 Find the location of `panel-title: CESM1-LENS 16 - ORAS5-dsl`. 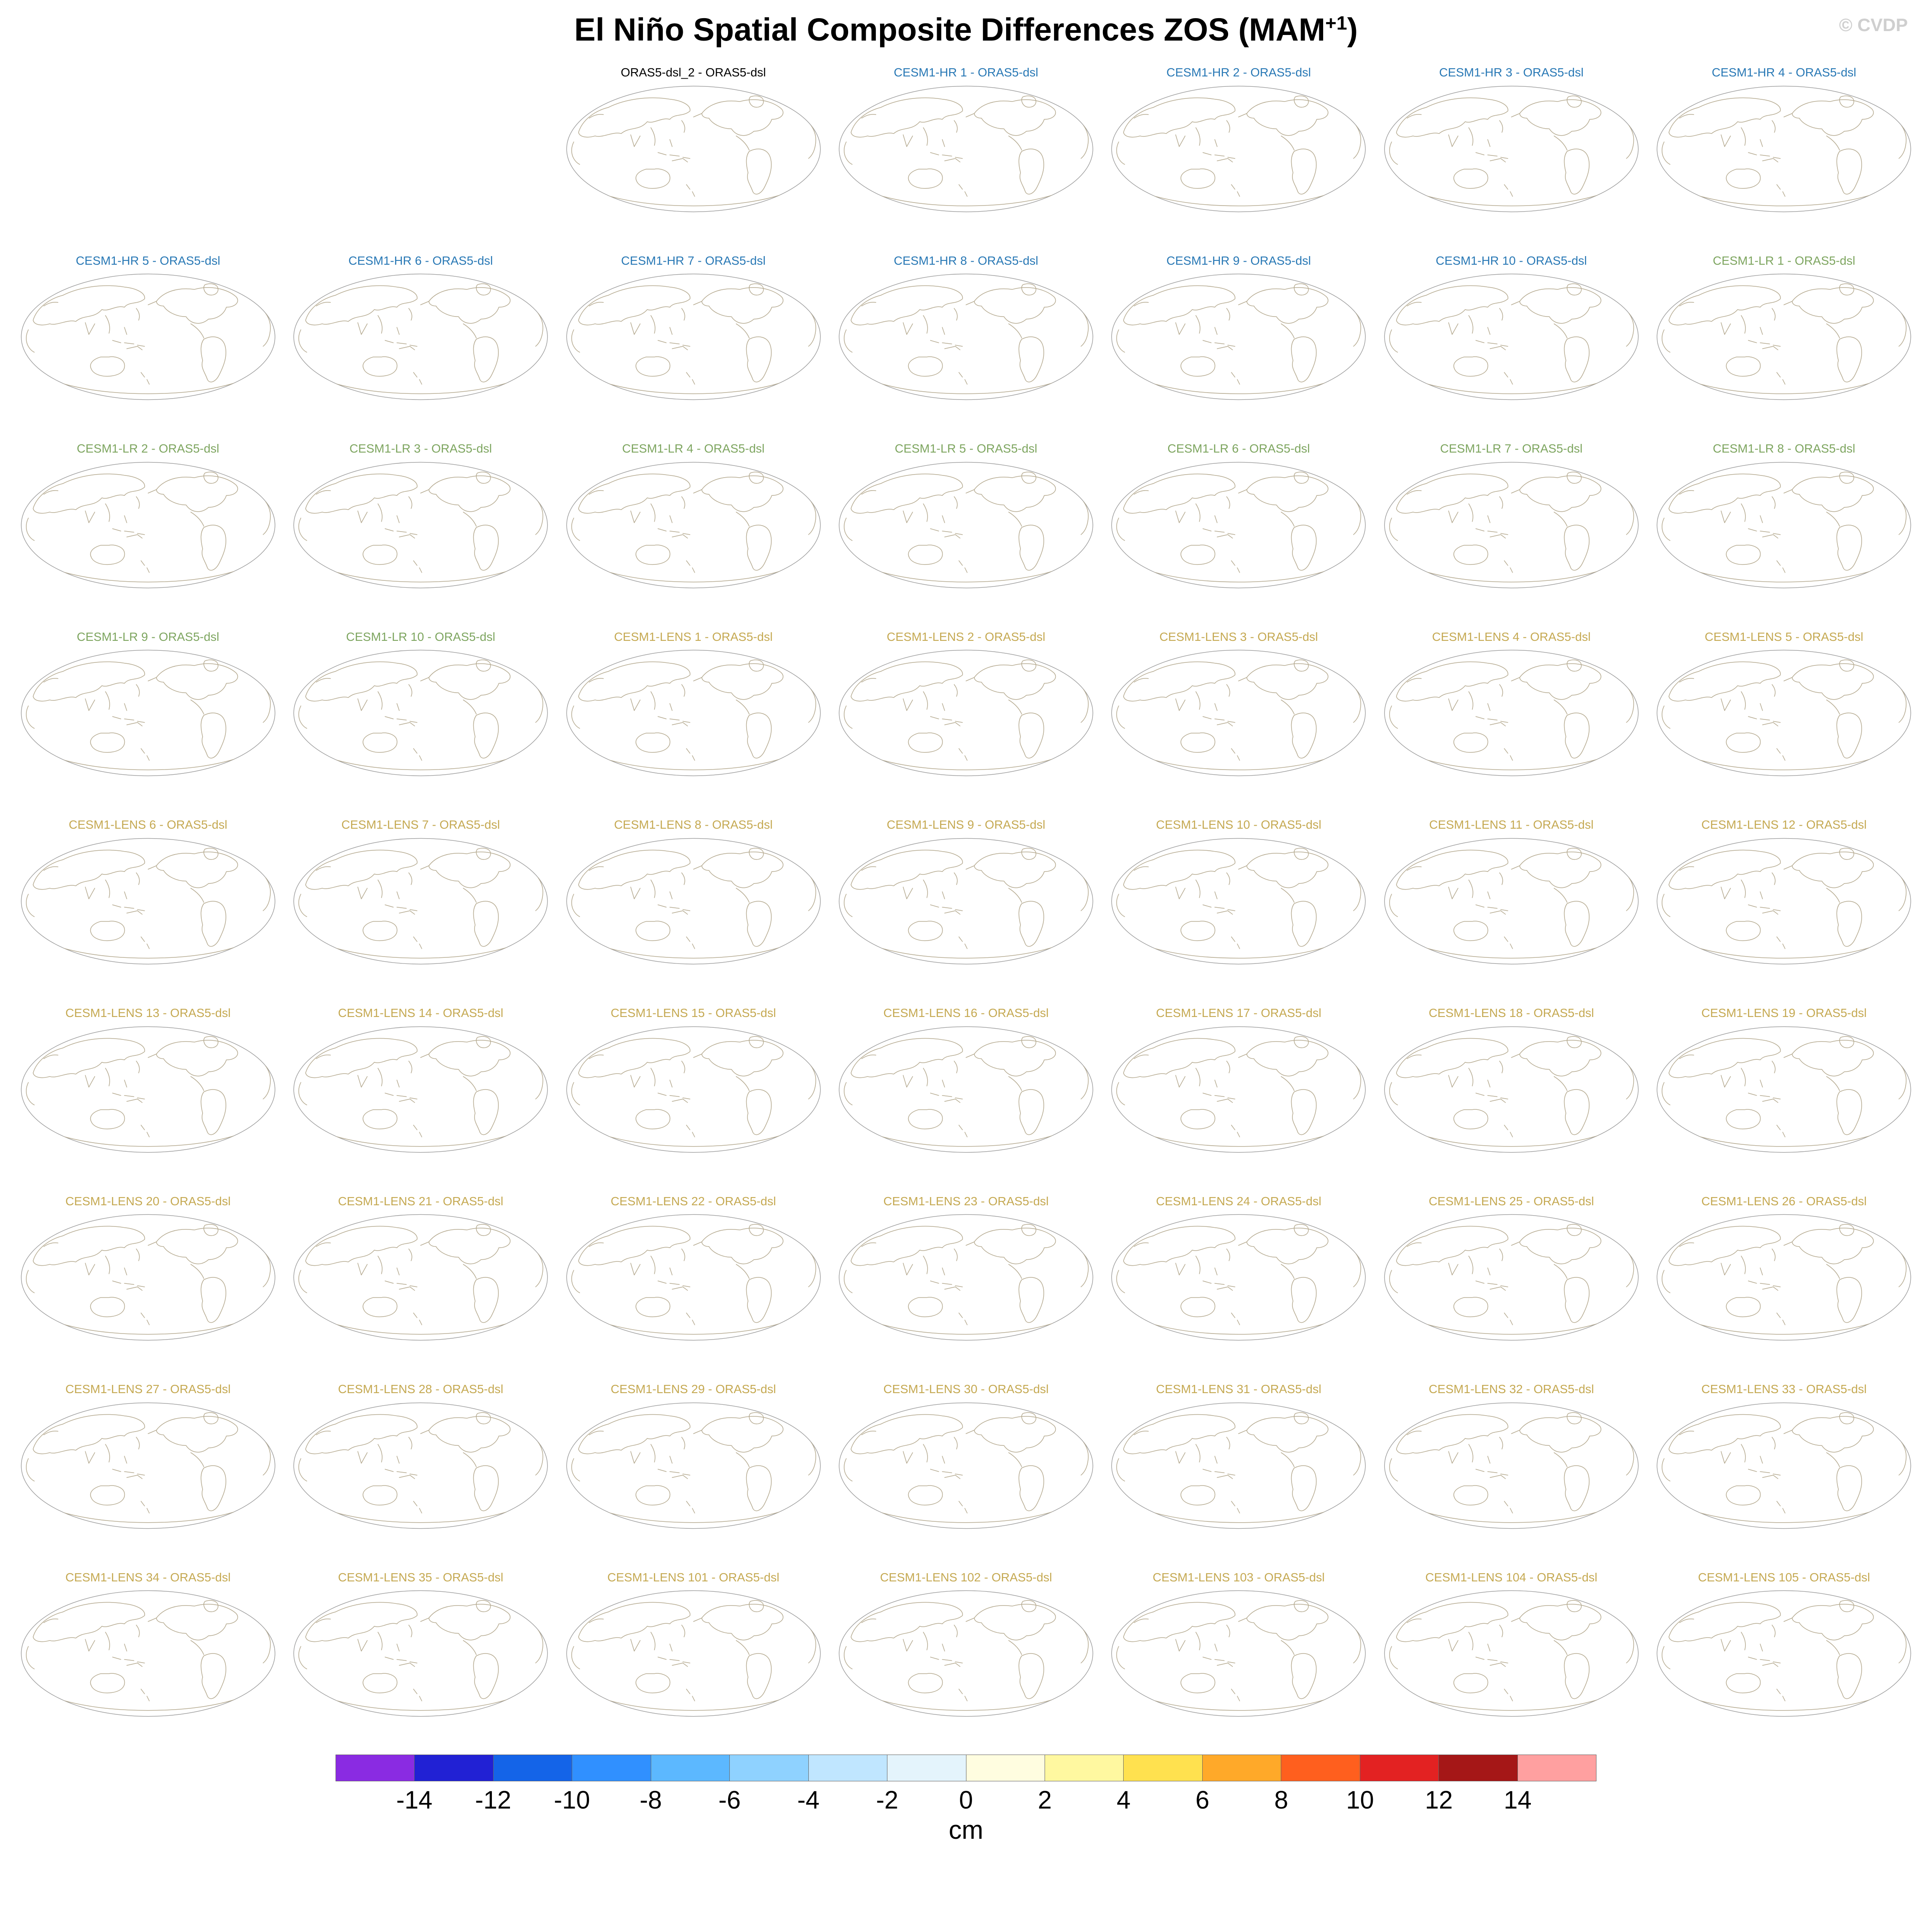

panel-title: CESM1-LENS 16 - ORAS5-dsl is located at coordinates (966, 1013).